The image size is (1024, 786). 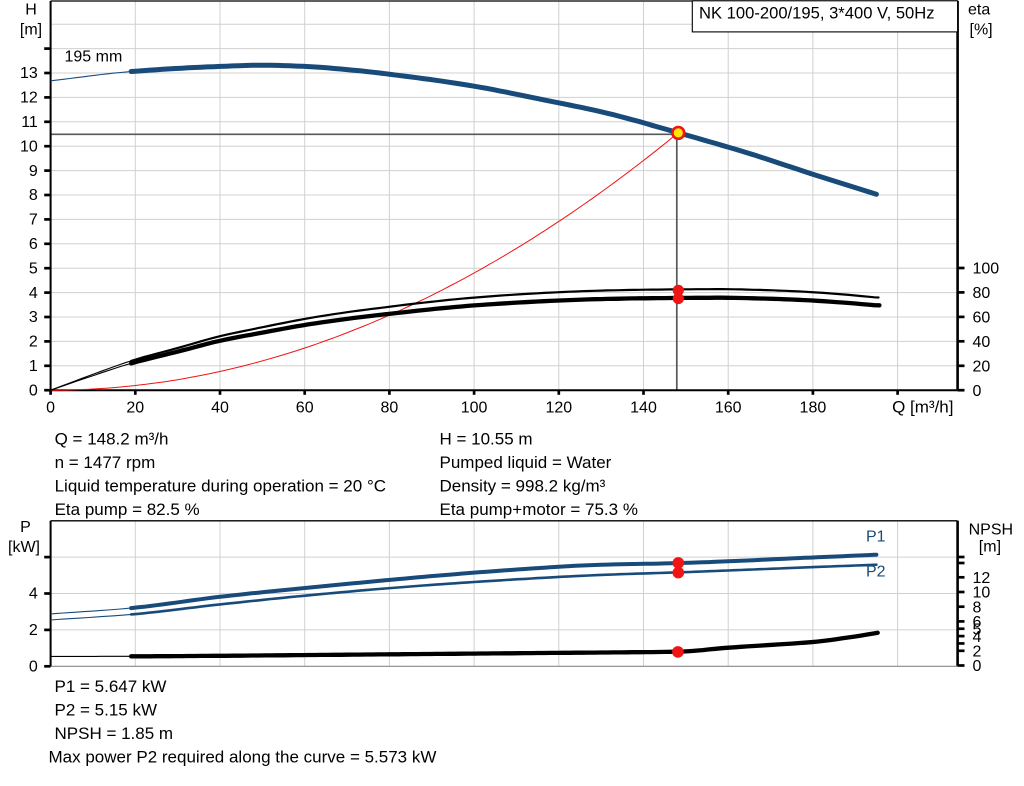 I want to click on svg-text: NPSH = 1.85 m, so click(x=114, y=733).